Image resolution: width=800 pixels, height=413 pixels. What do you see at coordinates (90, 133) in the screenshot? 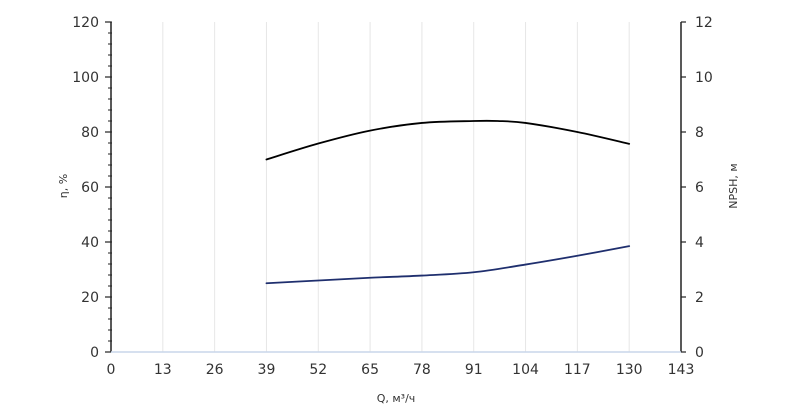
I see `y-tick-label: 80` at bounding box center [90, 133].